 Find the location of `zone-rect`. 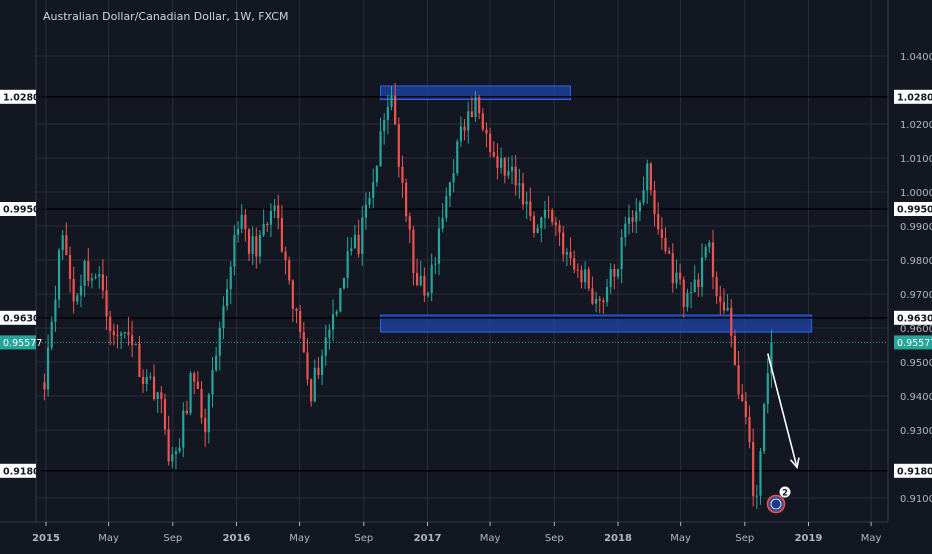

zone-rect is located at coordinates (596, 323).